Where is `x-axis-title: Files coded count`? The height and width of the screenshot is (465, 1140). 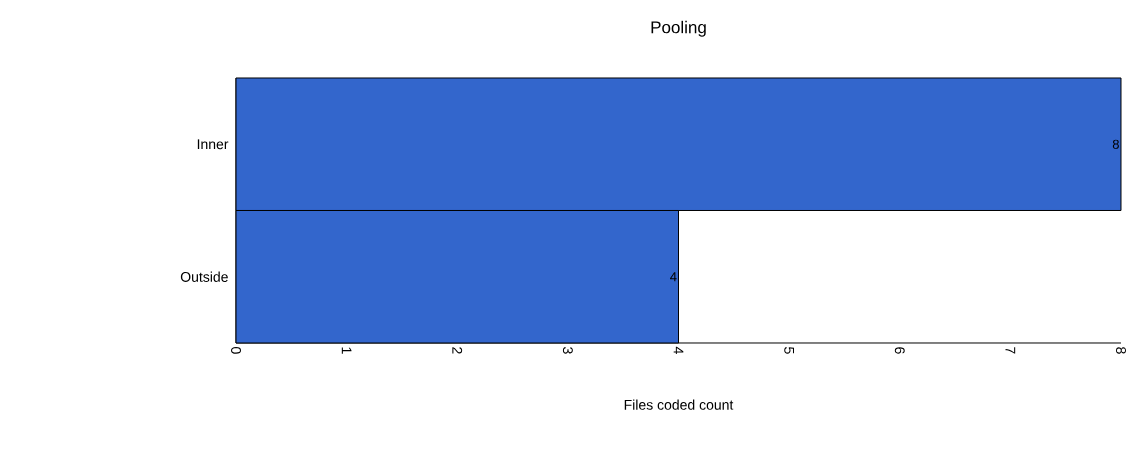 x-axis-title: Files coded count is located at coordinates (679, 404).